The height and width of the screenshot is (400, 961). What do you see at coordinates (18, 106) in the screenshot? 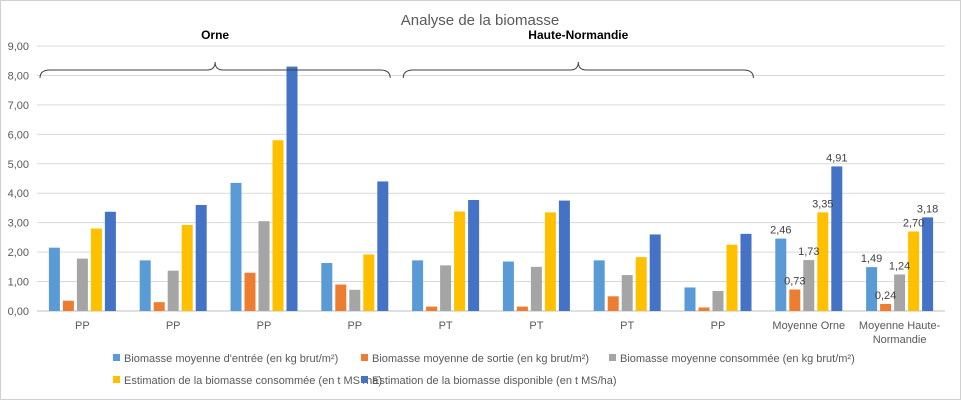
I see `y-tick-label: 7,00` at bounding box center [18, 106].